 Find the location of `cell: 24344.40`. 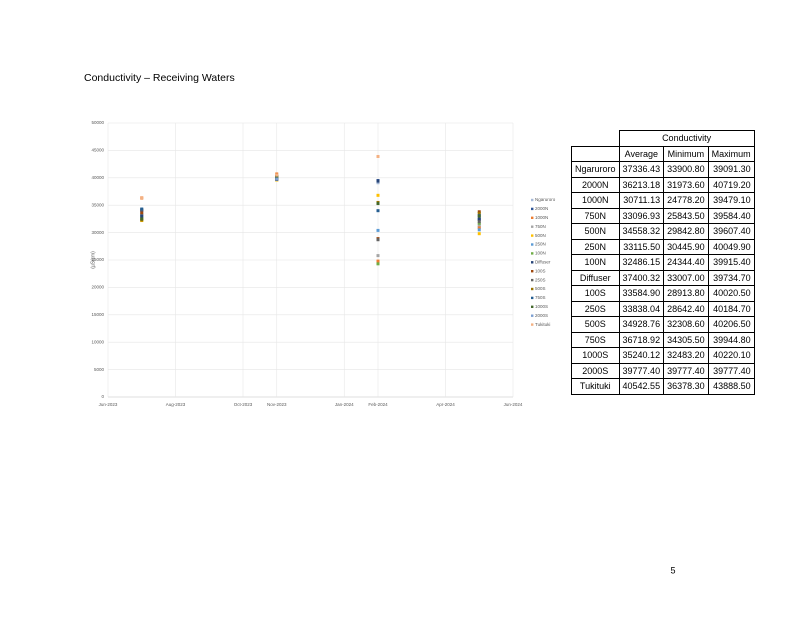

cell: 24344.40 is located at coordinates (686, 262).